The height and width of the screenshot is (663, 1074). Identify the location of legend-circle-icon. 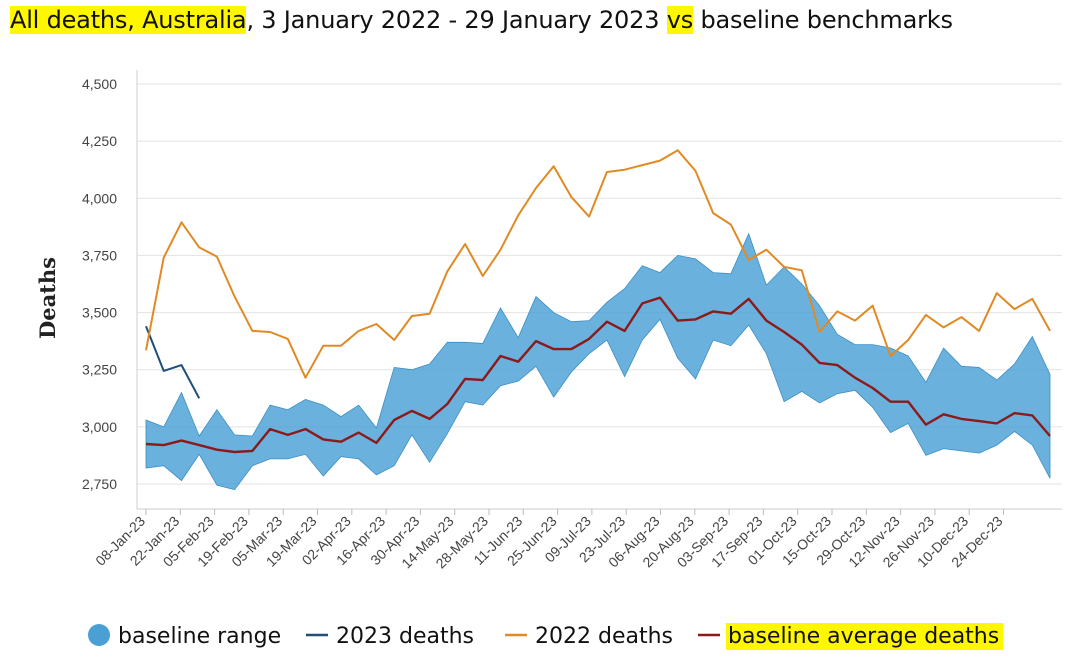
(99, 635).